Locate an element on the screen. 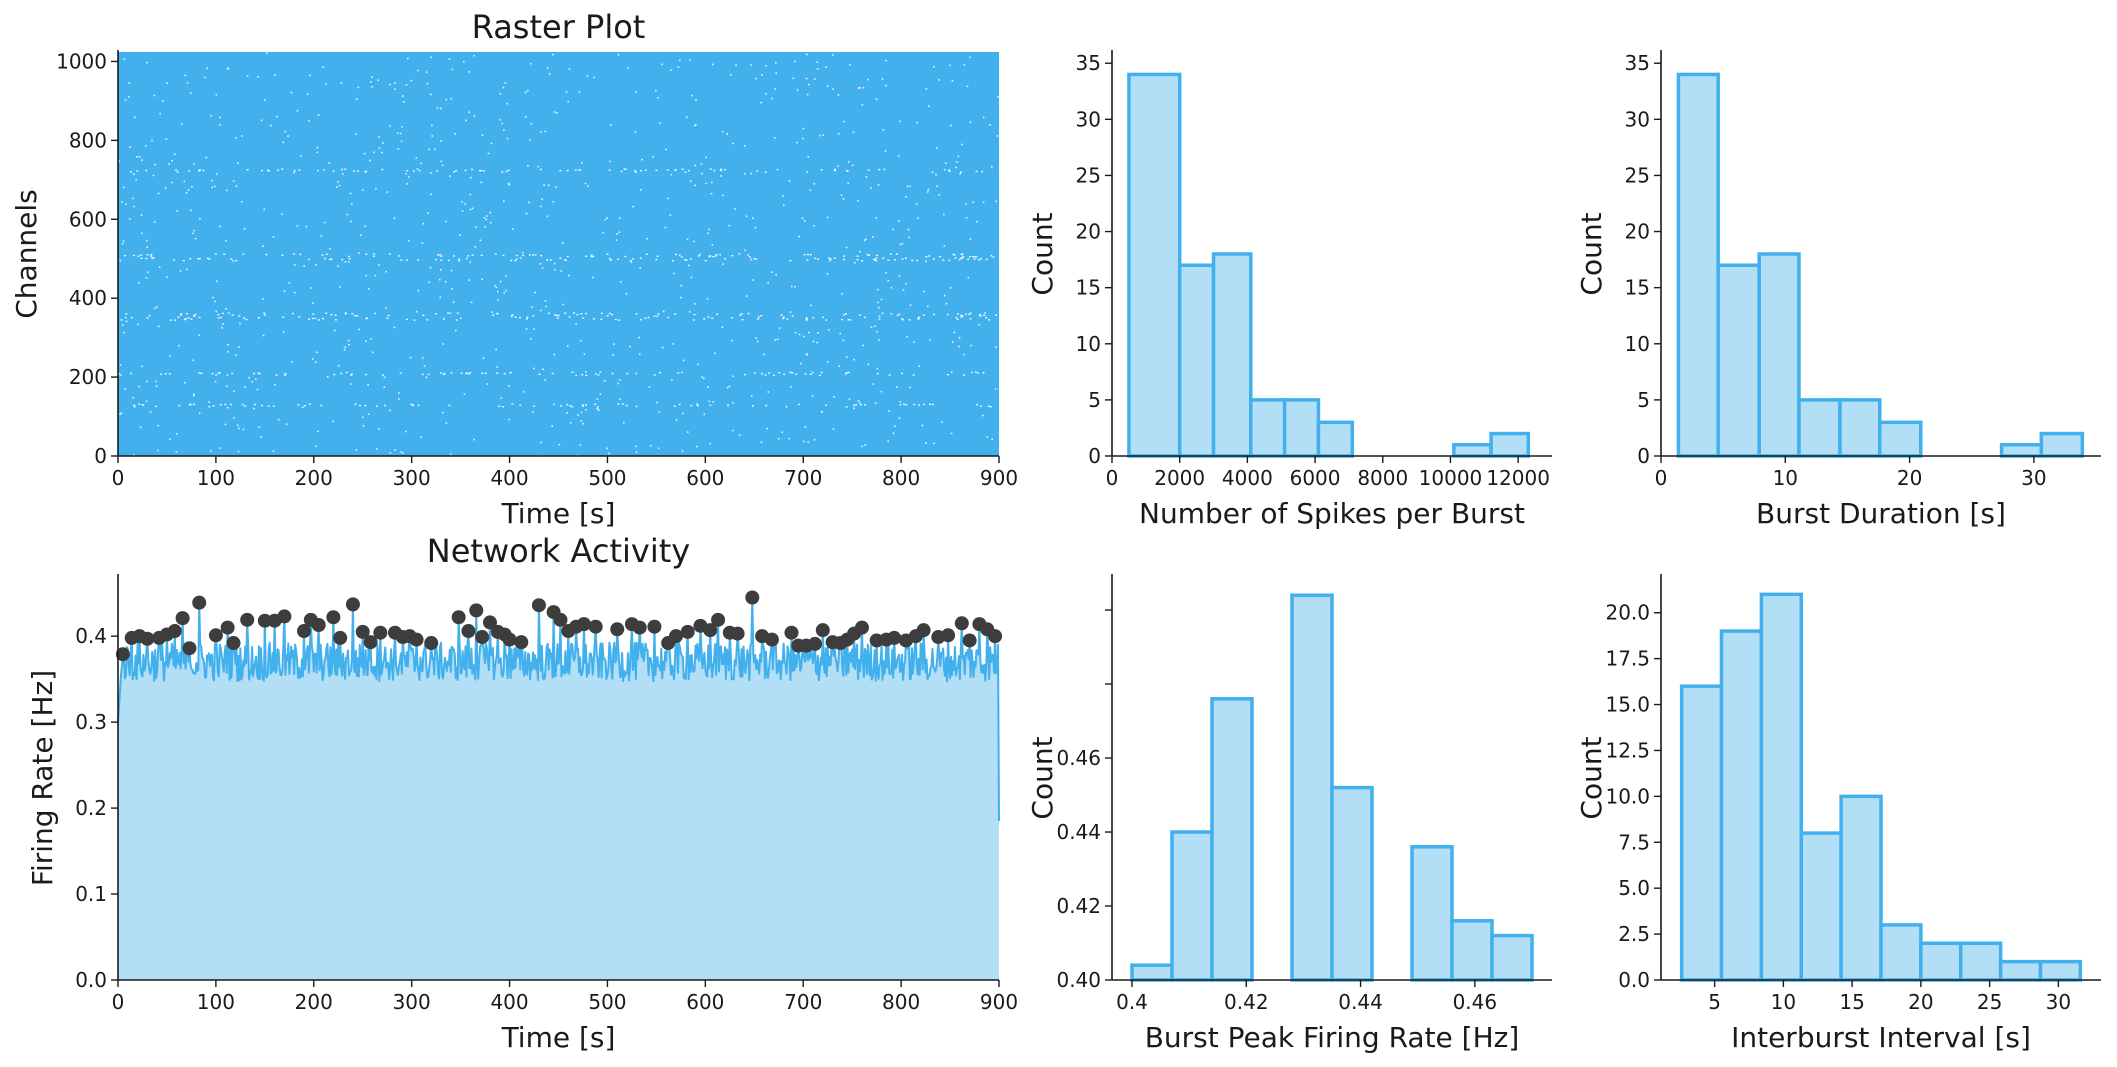  y-tick-label: 15.0 is located at coordinates (1627, 705).